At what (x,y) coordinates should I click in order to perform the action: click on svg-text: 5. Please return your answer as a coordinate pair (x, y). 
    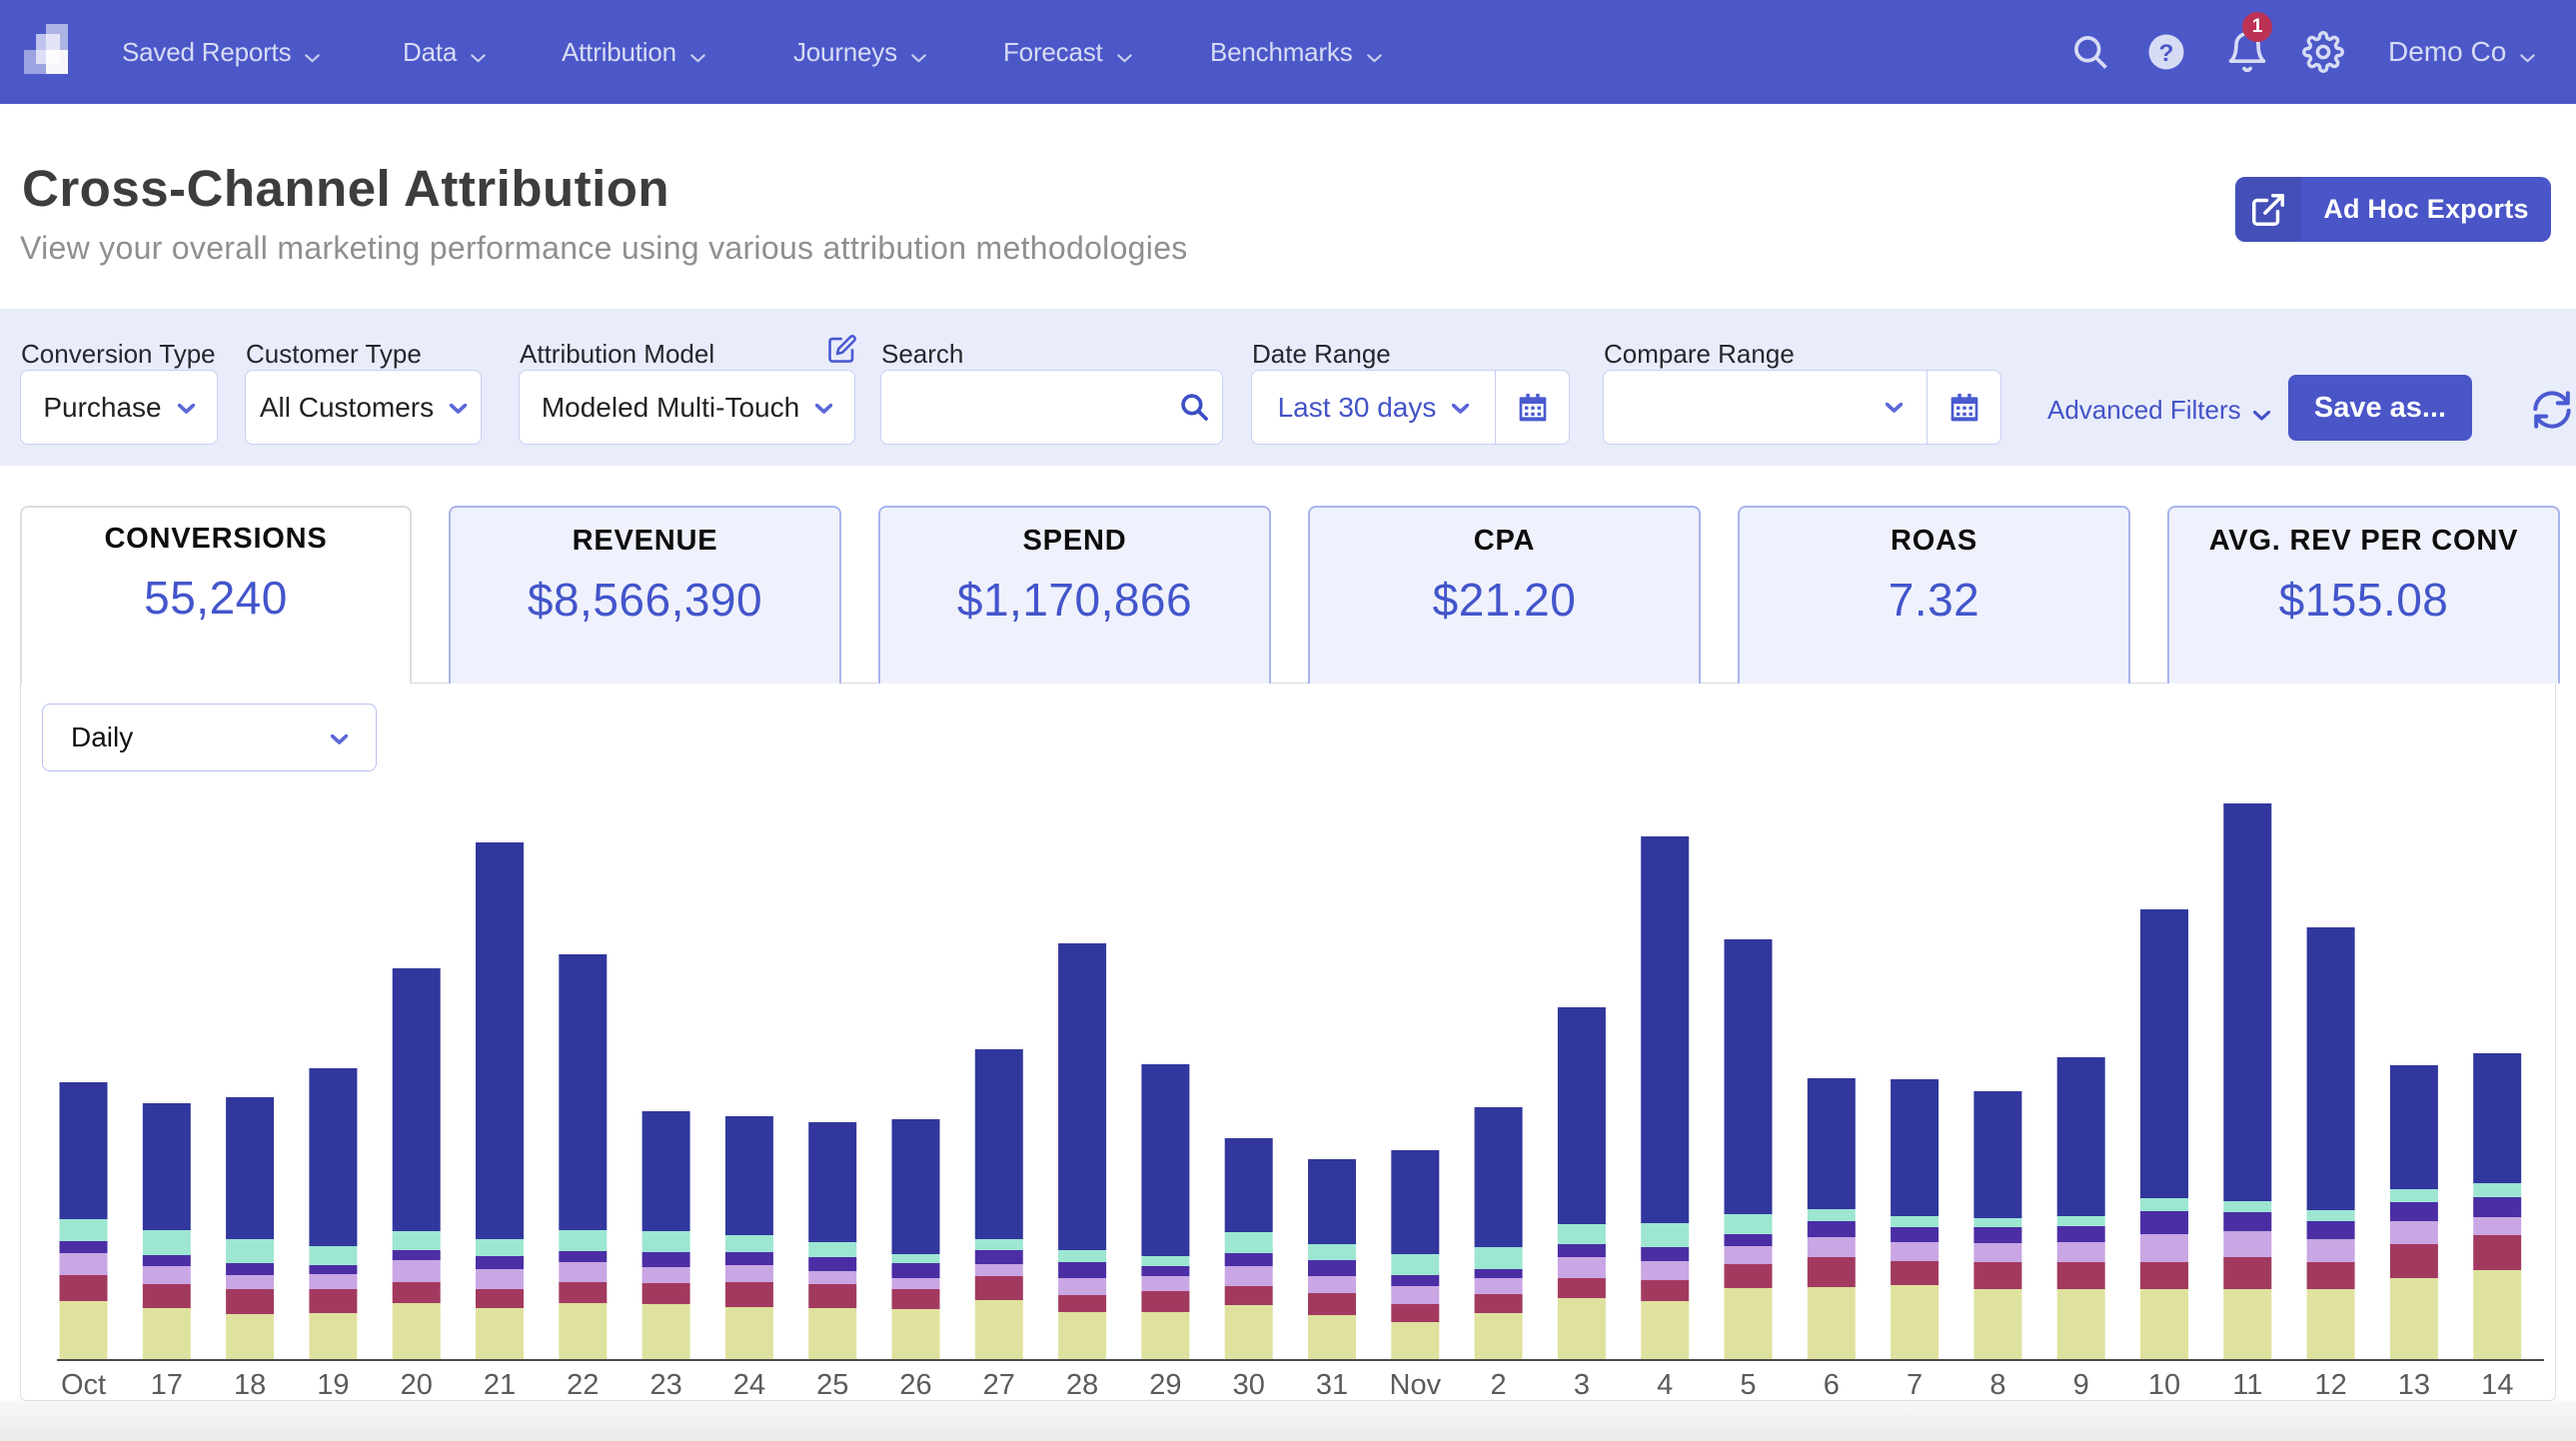
    Looking at the image, I should click on (1748, 1385).